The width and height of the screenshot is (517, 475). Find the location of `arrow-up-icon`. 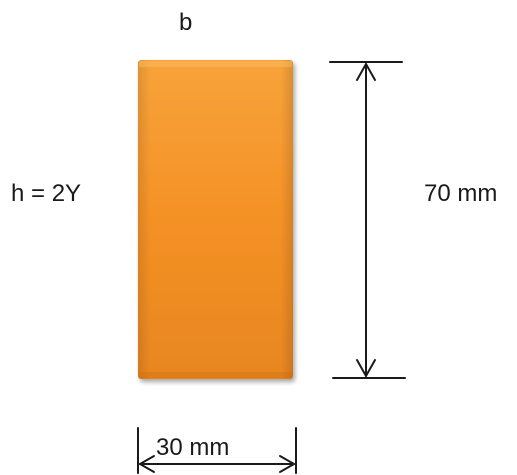

arrow-up-icon is located at coordinates (366, 72).